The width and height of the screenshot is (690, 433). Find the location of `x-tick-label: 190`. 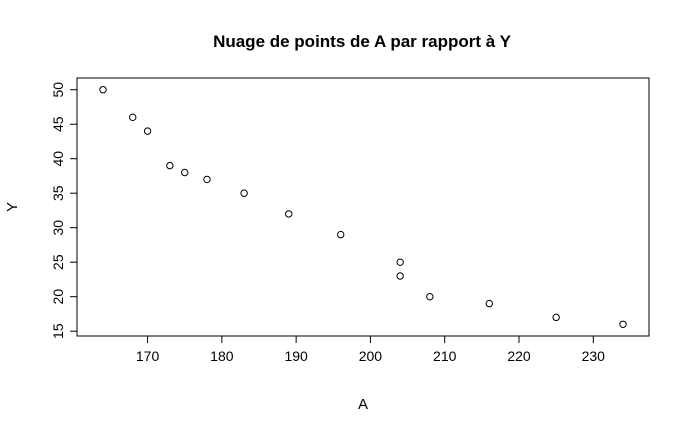

x-tick-label: 190 is located at coordinates (296, 356).